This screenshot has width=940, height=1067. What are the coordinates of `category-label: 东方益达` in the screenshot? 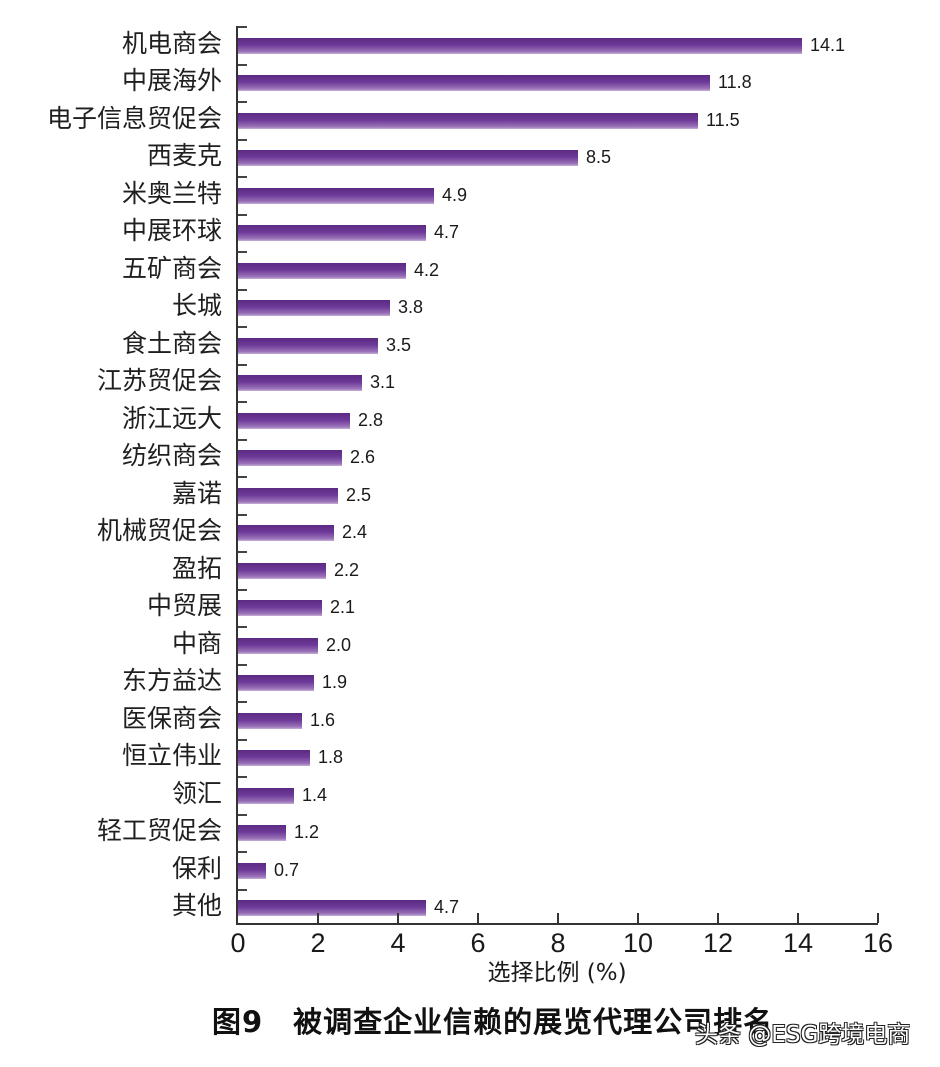 It's located at (171, 681).